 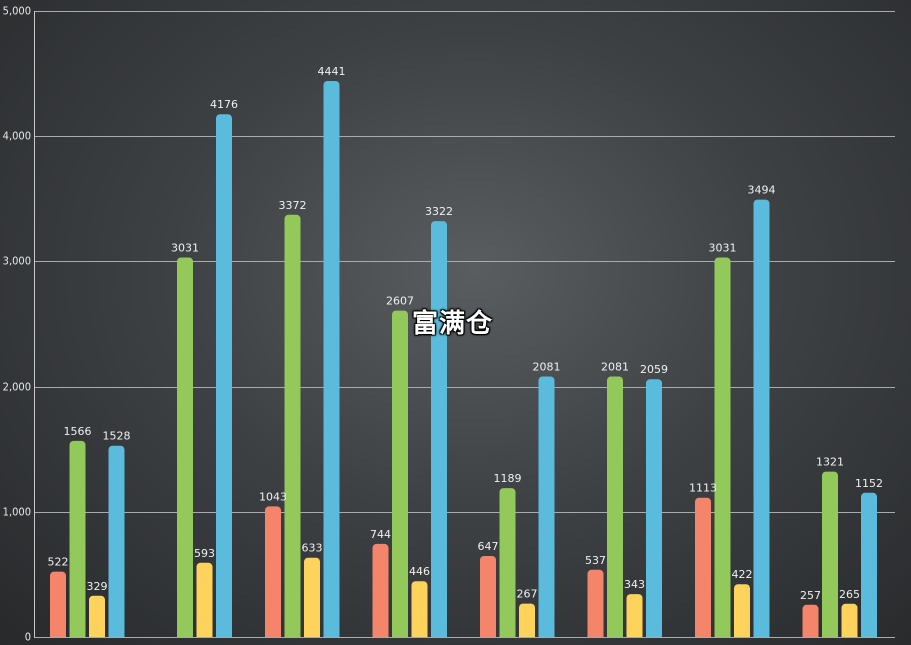 What do you see at coordinates (117, 436) in the screenshot?
I see `data-label: 1528` at bounding box center [117, 436].